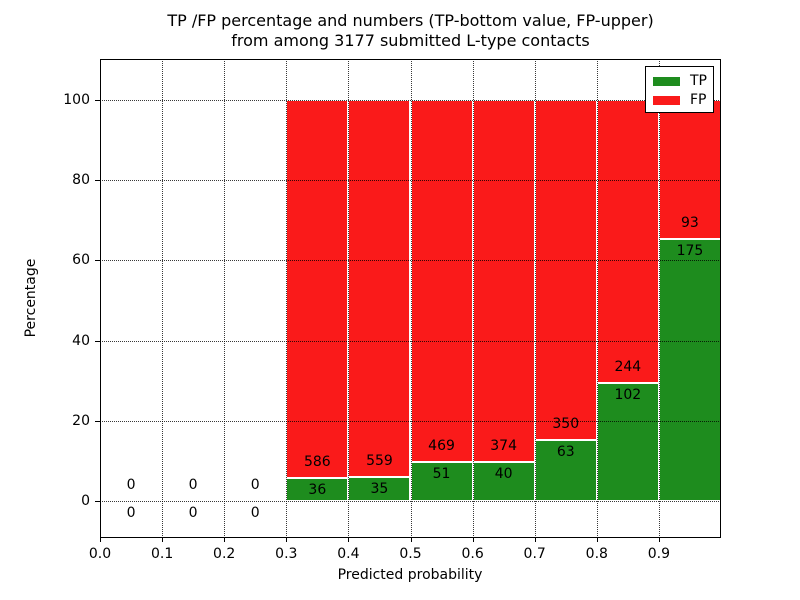 The image size is (800, 600). Describe the element at coordinates (666, 100) in the screenshot. I see `fp-color-swatch` at that location.